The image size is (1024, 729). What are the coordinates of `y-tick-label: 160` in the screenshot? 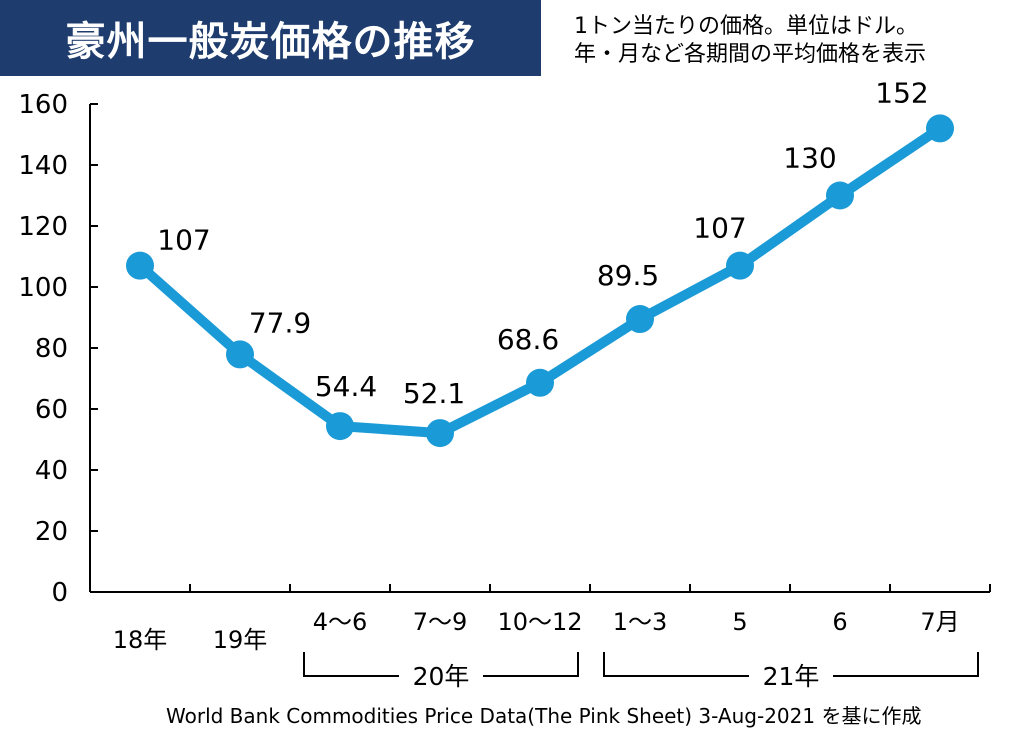 It's located at (43, 105).